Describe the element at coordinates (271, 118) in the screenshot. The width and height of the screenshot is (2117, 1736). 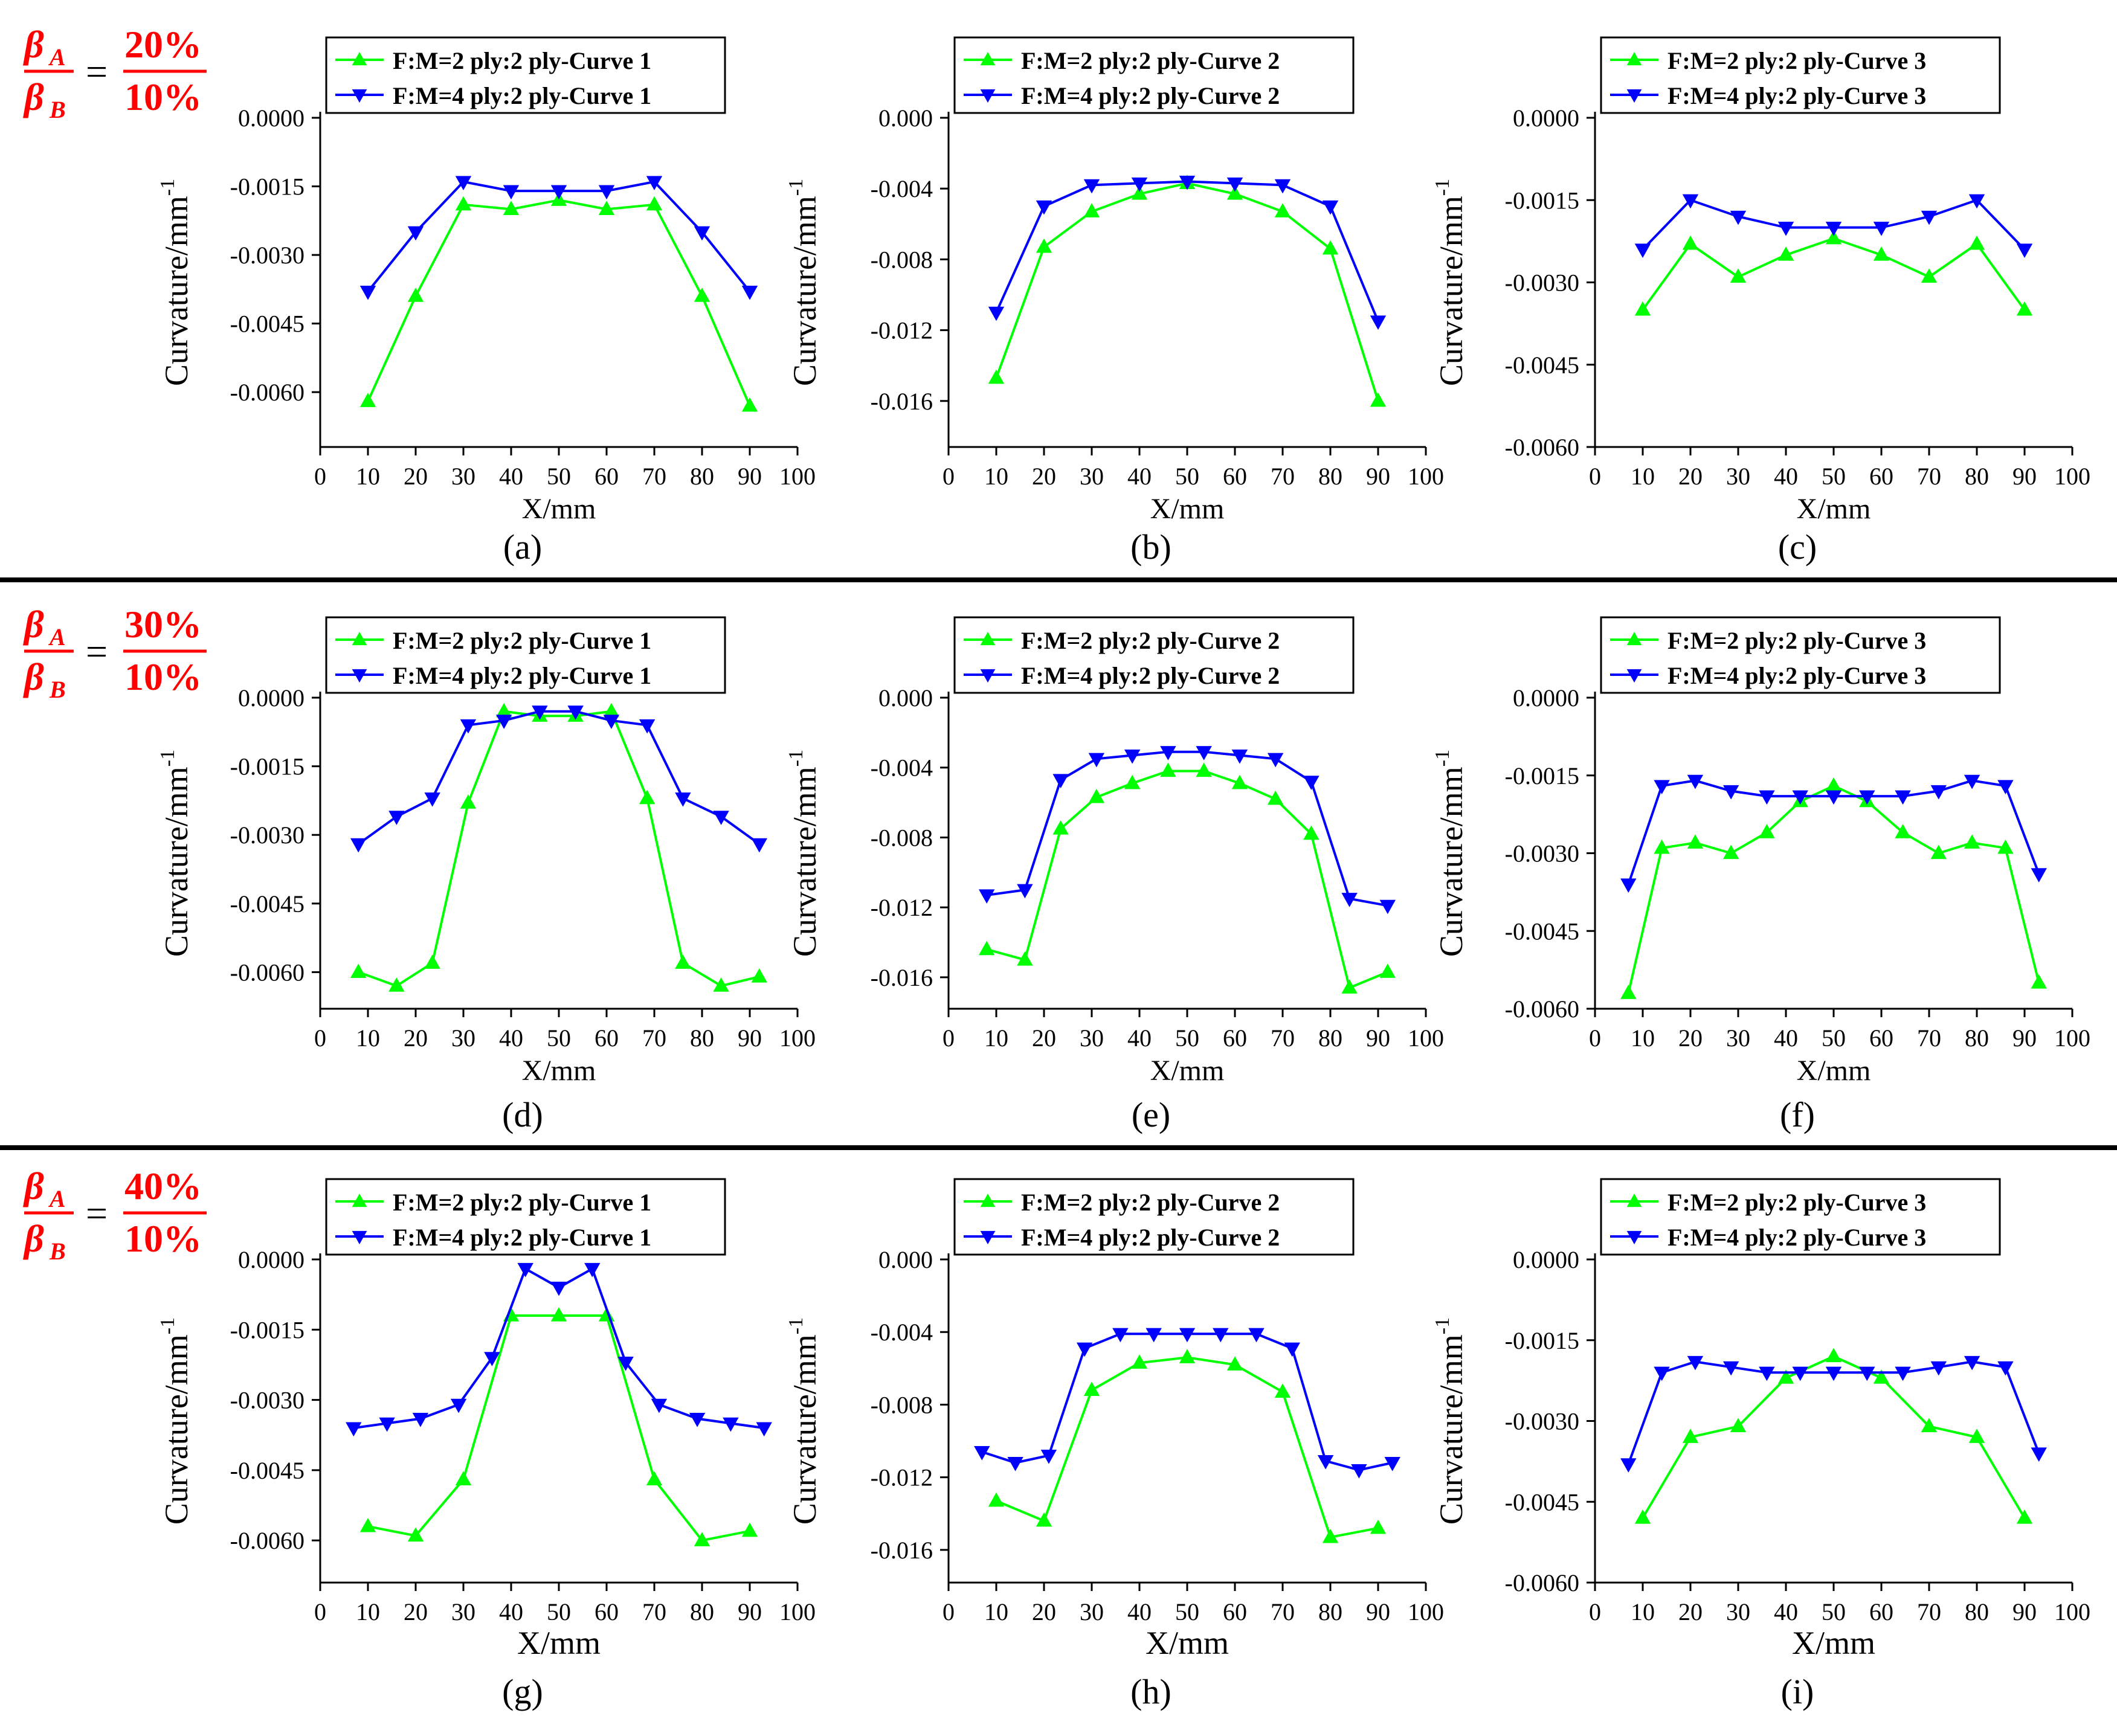
I see `y-tick-label: 0.0000` at that location.